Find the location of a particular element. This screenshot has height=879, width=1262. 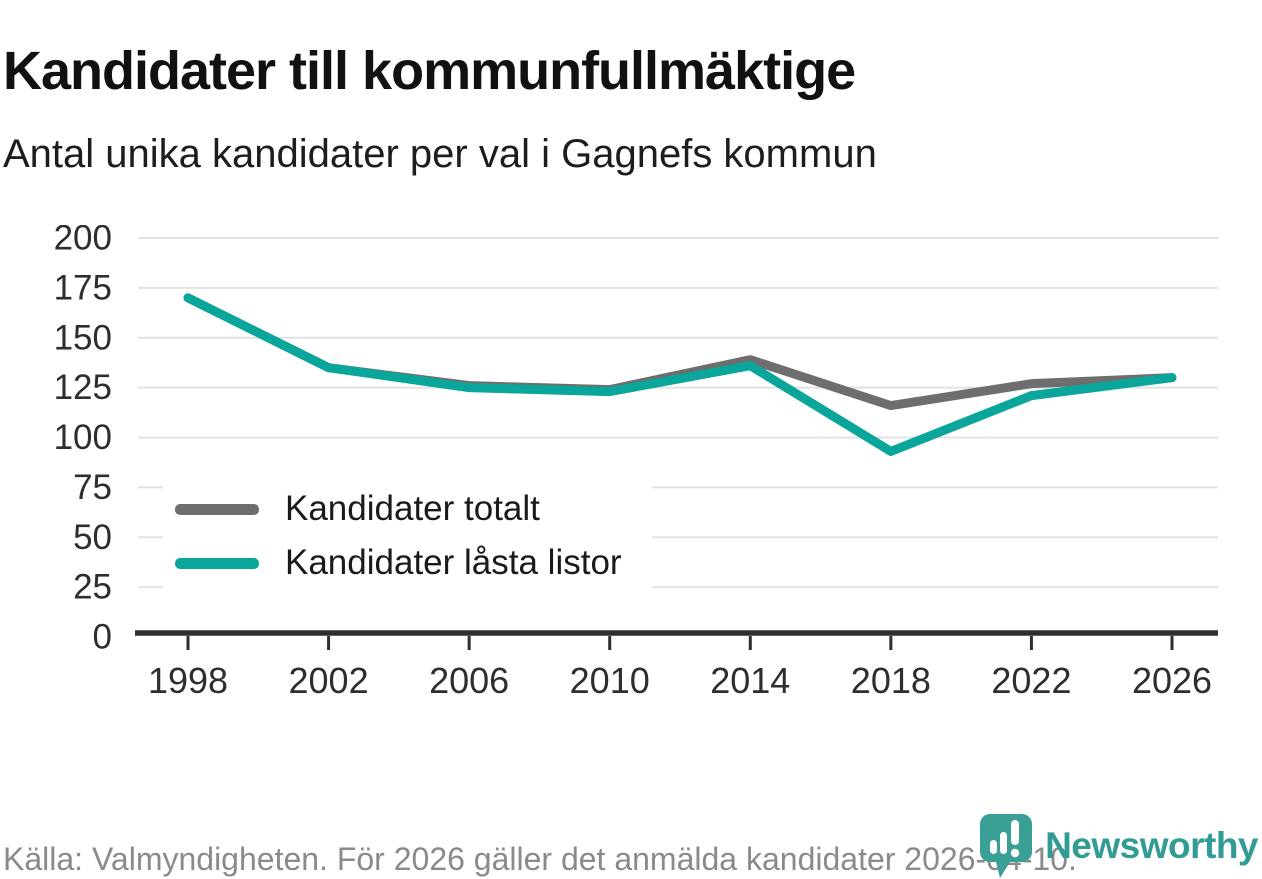

x-axis-tick-label: 2022 is located at coordinates (1031, 680).